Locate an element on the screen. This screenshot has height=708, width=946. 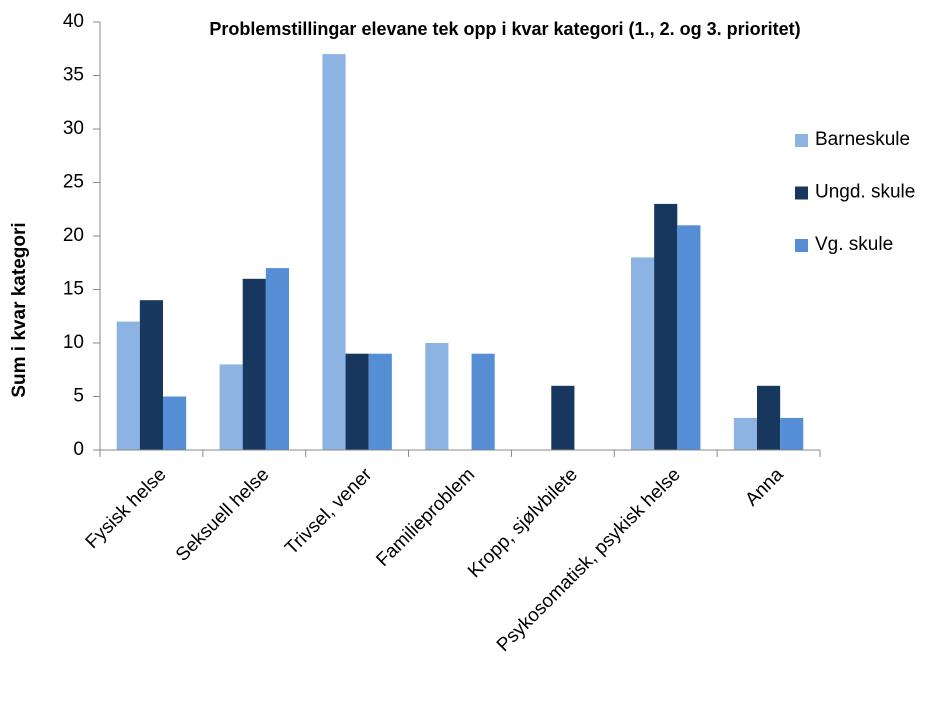
x-tick-label: Familieproblem is located at coordinates (425, 517).